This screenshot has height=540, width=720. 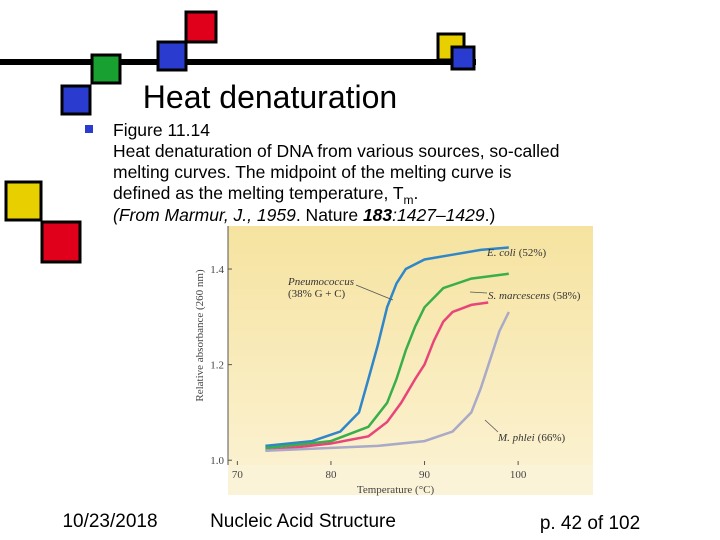 What do you see at coordinates (217, 270) in the screenshot?
I see `y-tick-label: 1.4` at bounding box center [217, 270].